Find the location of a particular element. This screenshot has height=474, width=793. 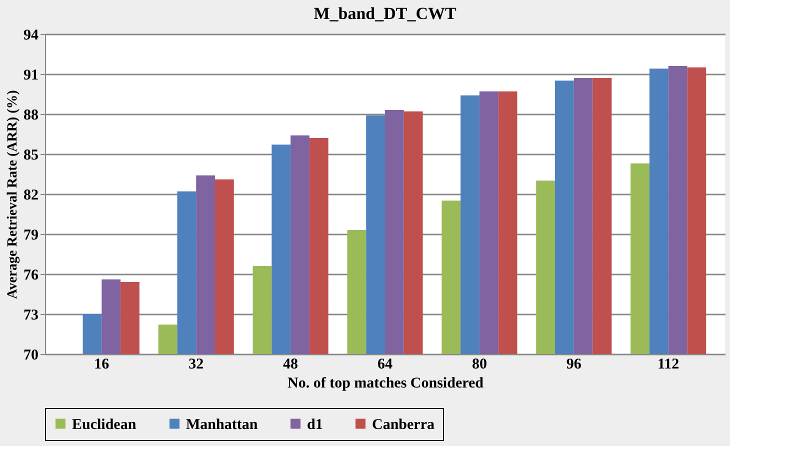

legend-label: Euclidean is located at coordinates (104, 424).